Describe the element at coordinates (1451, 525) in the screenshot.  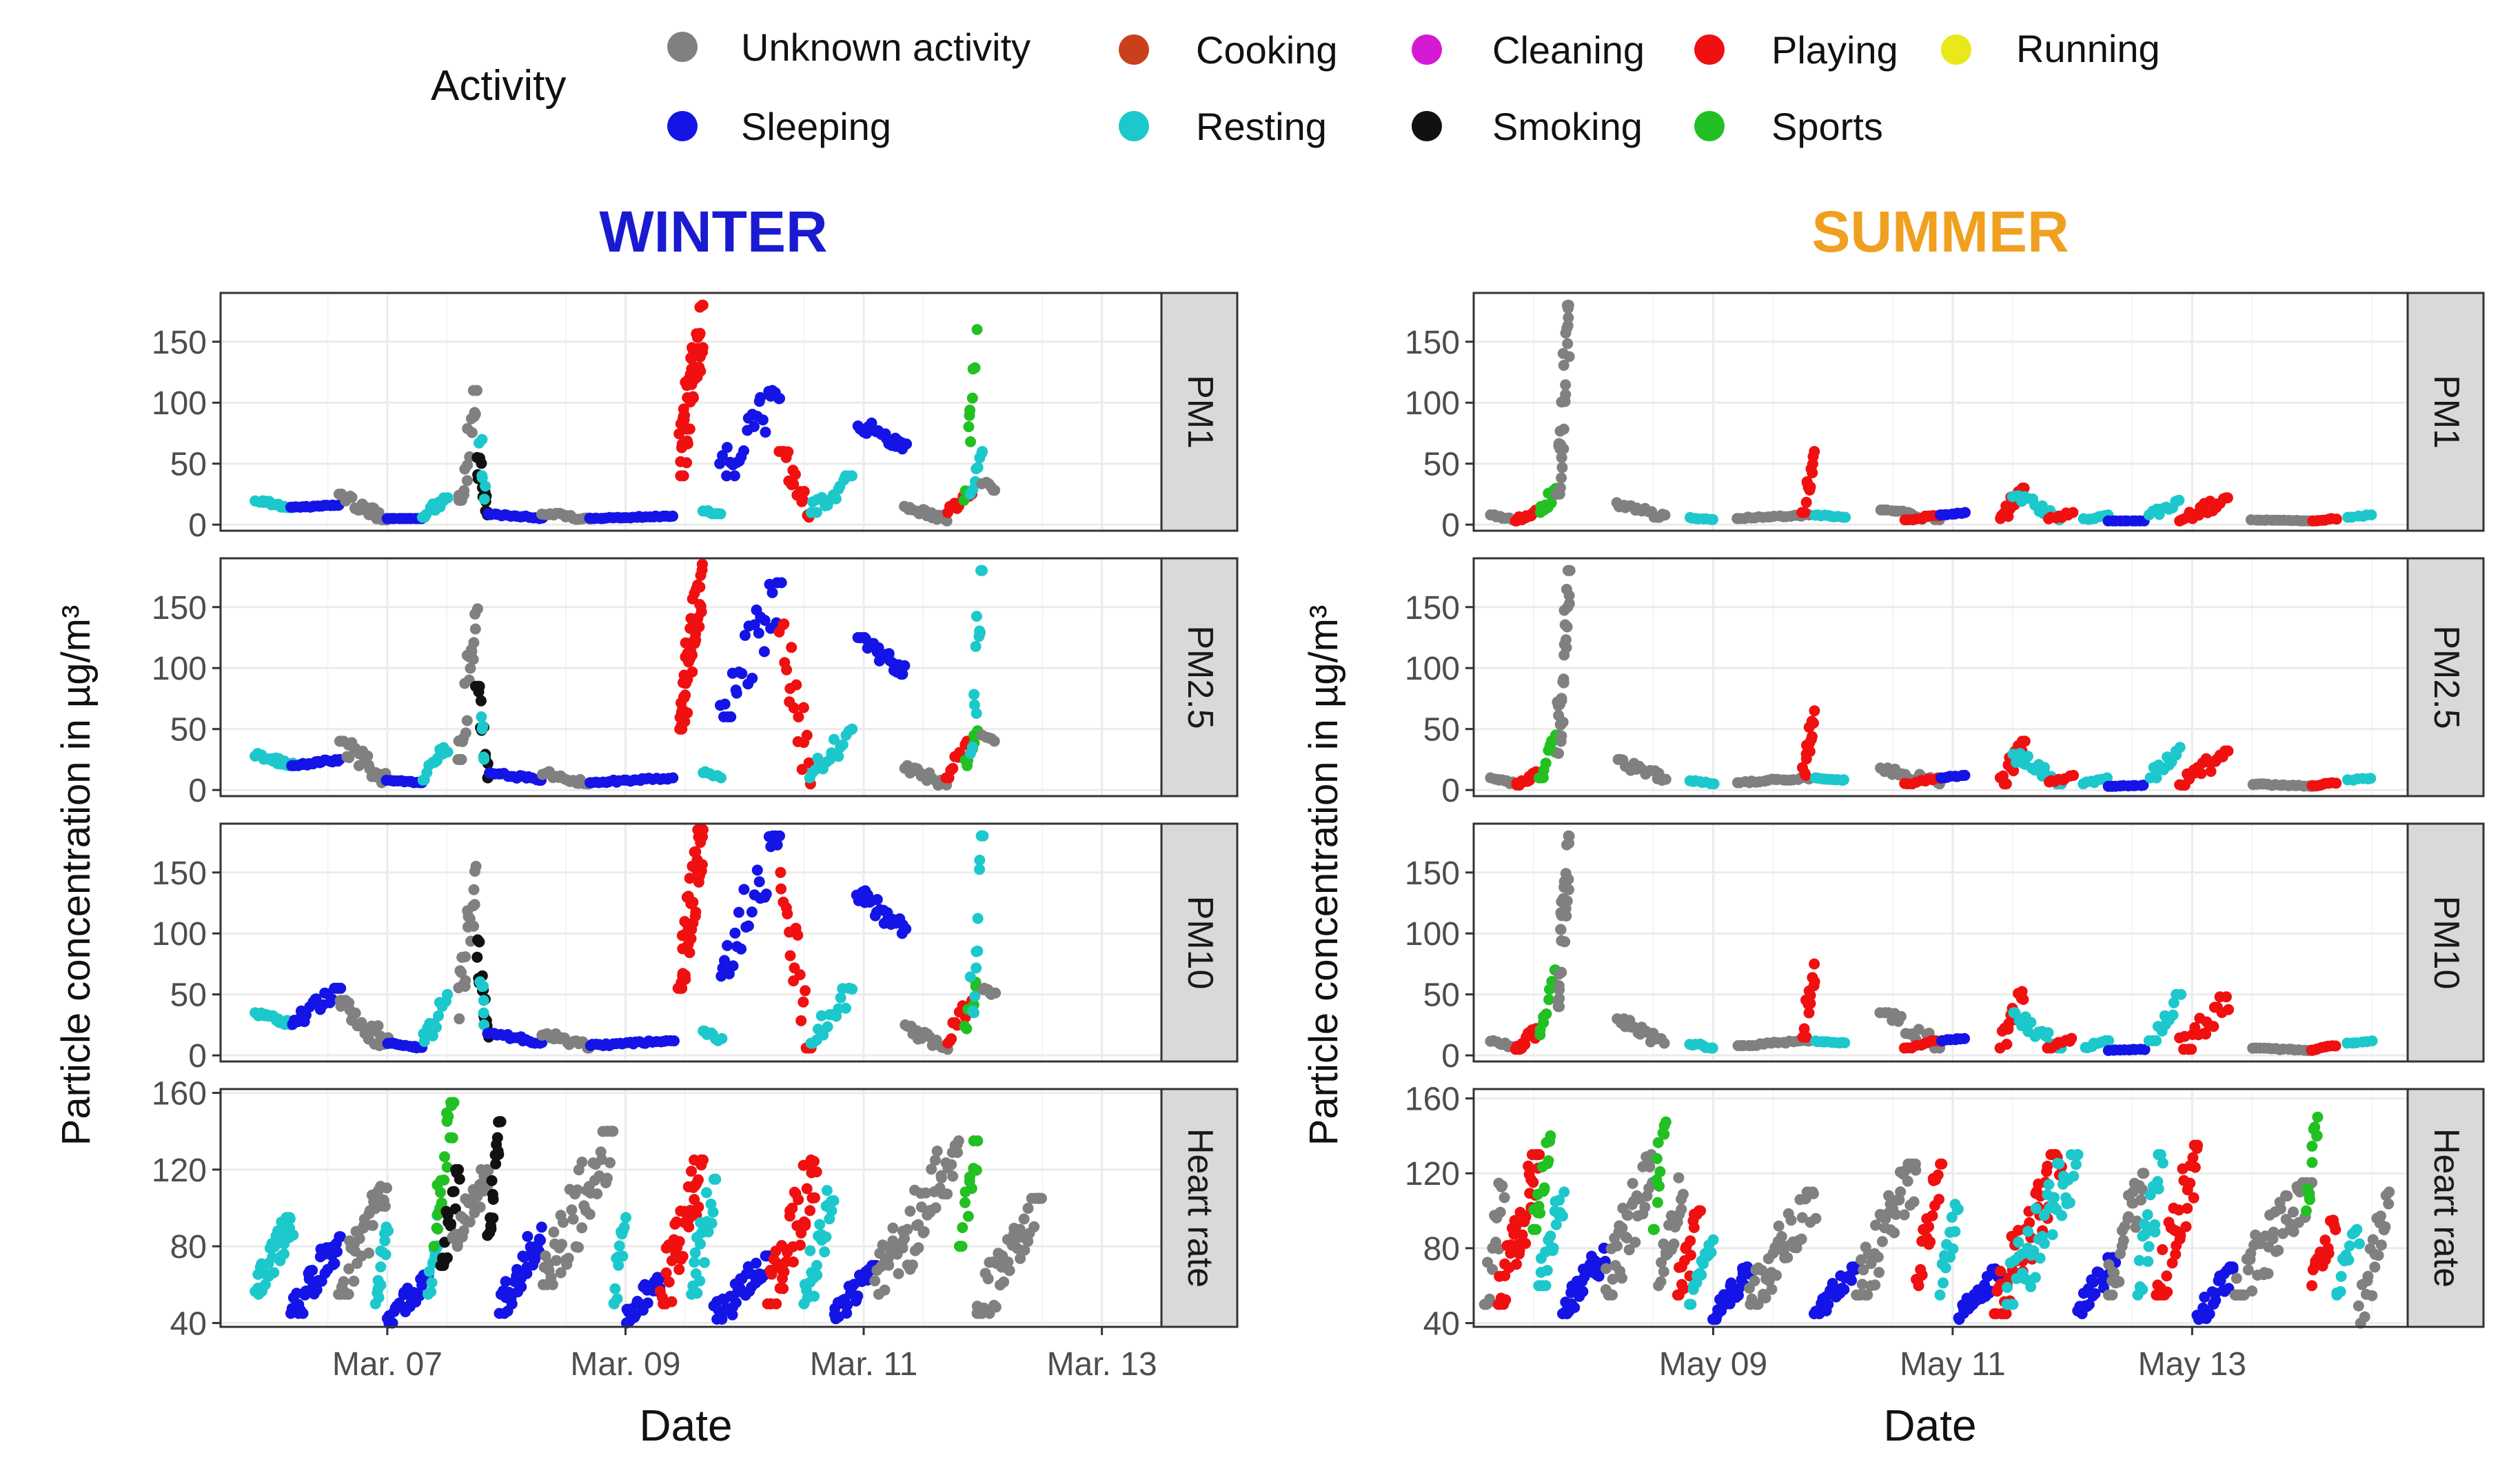
I see `y-tick-label: 0` at that location.